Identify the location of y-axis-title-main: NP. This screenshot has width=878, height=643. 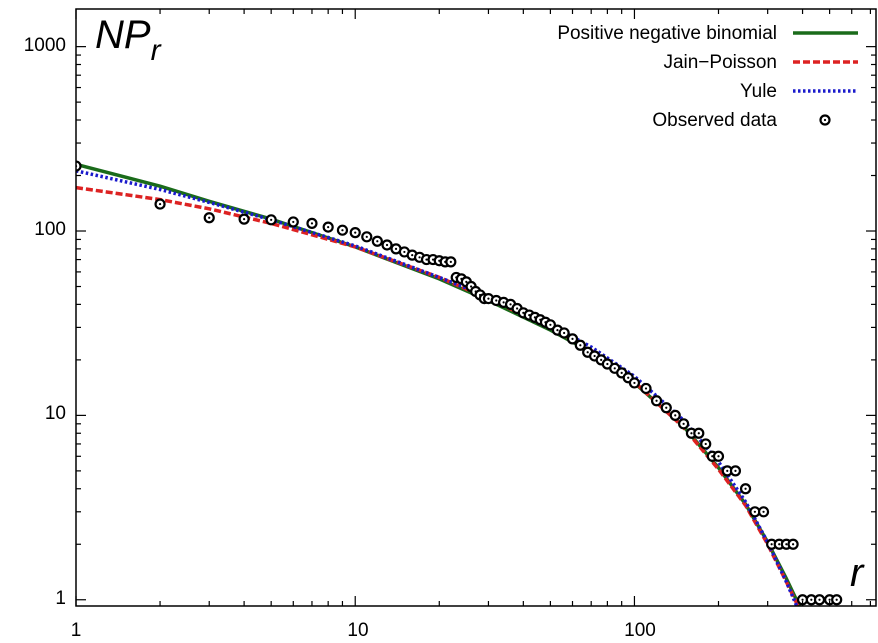
(123, 35).